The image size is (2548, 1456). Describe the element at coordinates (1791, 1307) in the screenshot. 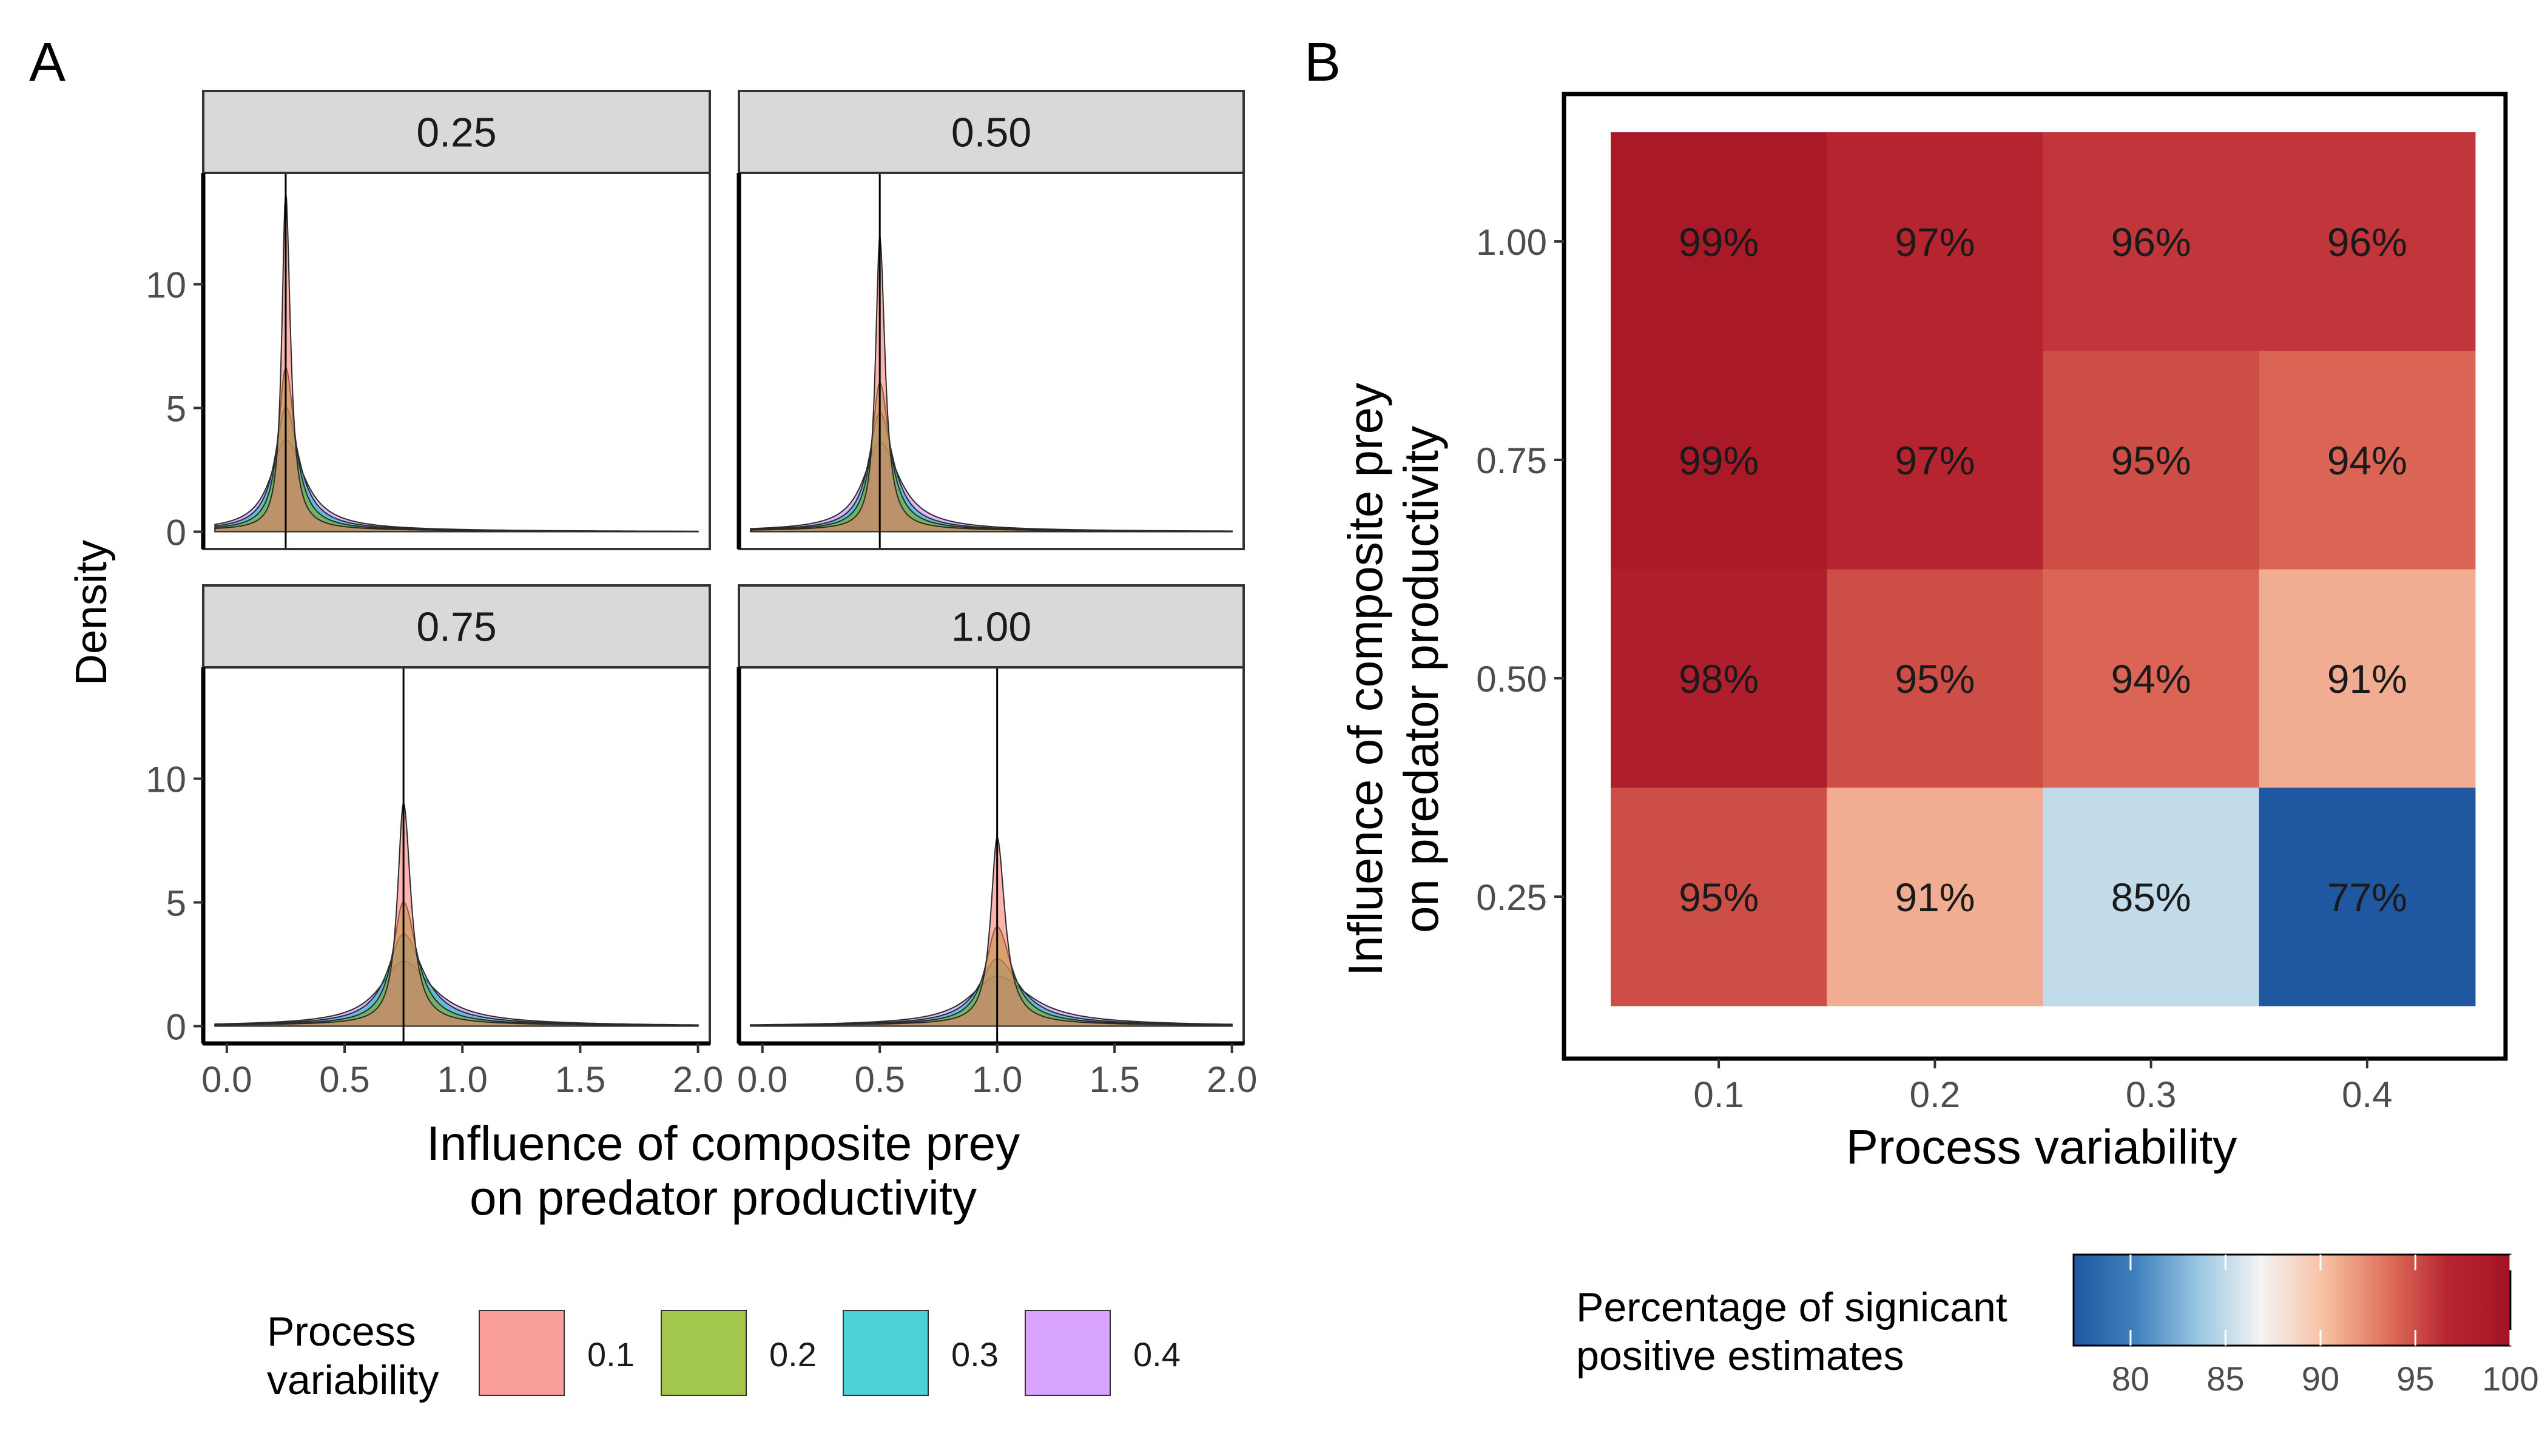

I see `panel-b-legend-title-line1: Percentage of signicant` at that location.